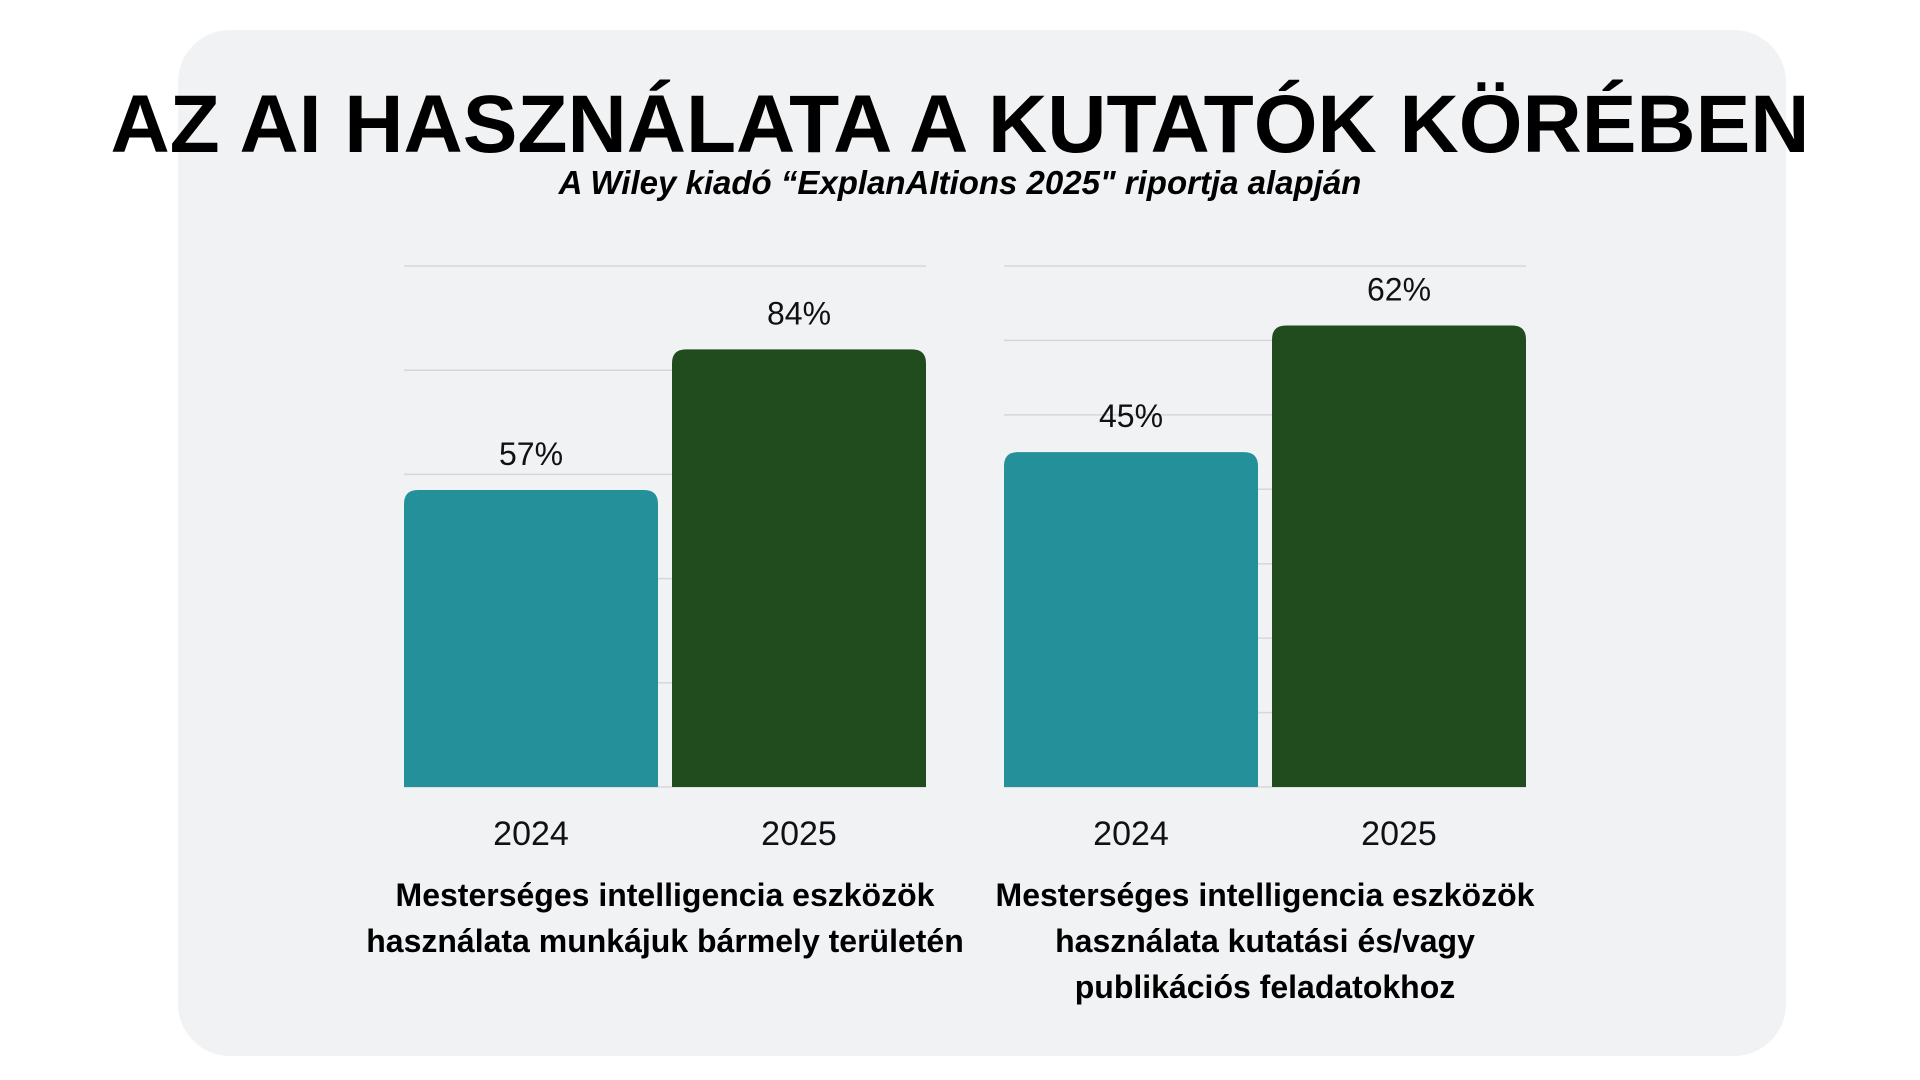 Image resolution: width=1920 pixels, height=1080 pixels. I want to click on value-label: 84%, so click(799, 313).